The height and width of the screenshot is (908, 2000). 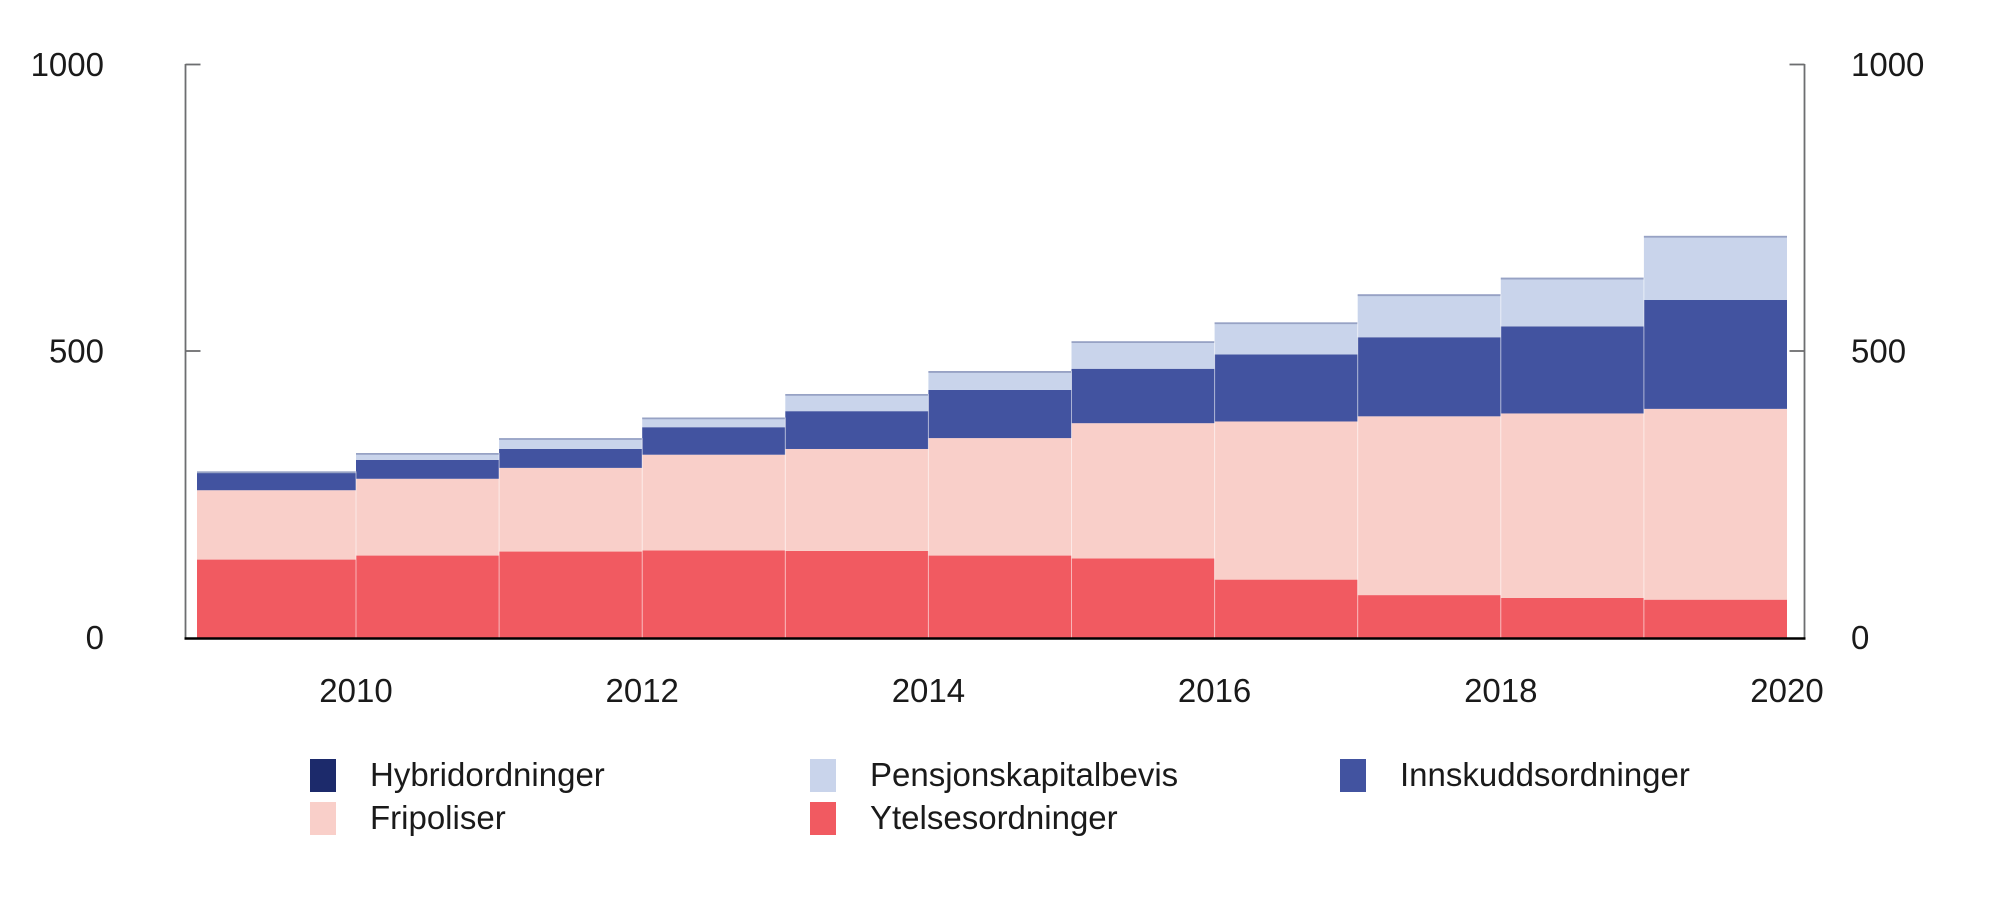 I want to click on area-segment-2017-ytelsesordninger, so click(x=1286, y=608).